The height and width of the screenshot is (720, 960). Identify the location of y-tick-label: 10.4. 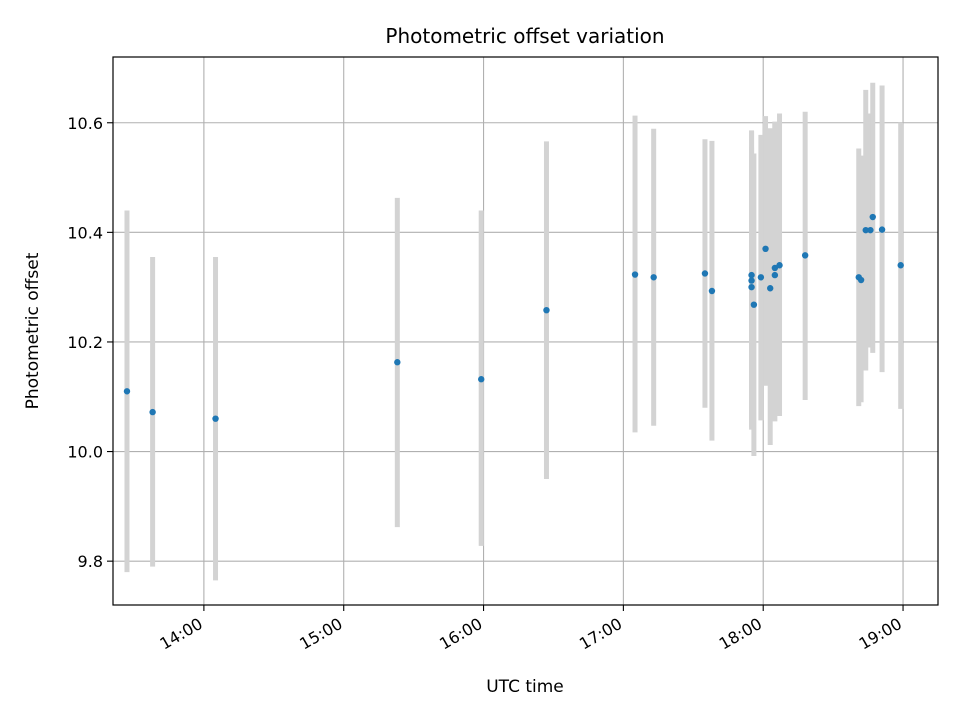
(85, 232).